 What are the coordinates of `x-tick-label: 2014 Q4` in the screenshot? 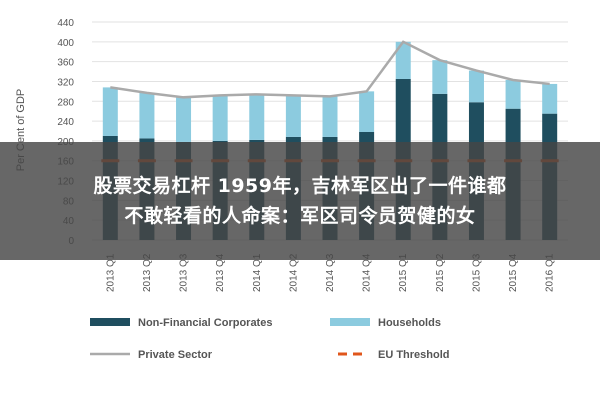 It's located at (367, 272).